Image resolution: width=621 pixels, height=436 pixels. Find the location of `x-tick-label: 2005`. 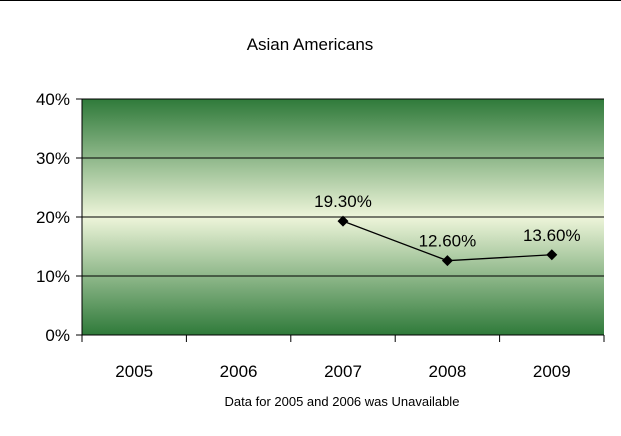

x-tick-label: 2005 is located at coordinates (134, 371).